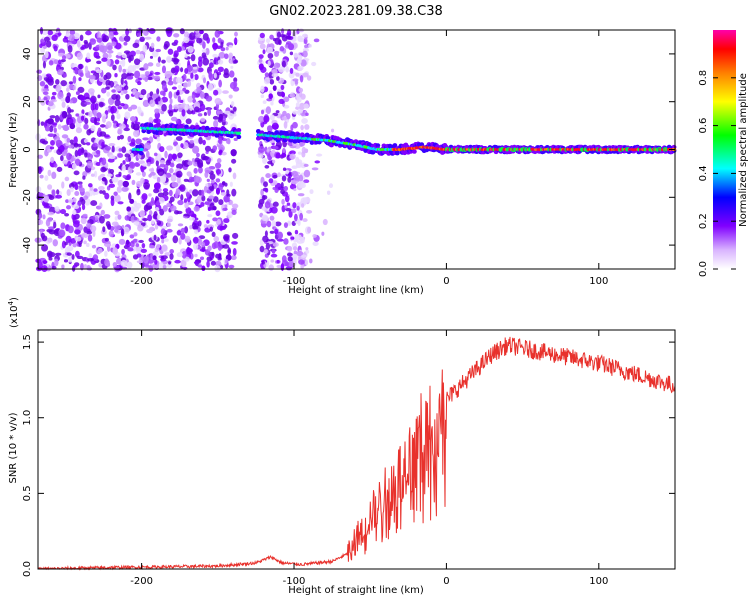  I want to click on spectrogram-y-label: Frequency (Hz), so click(13, 150).